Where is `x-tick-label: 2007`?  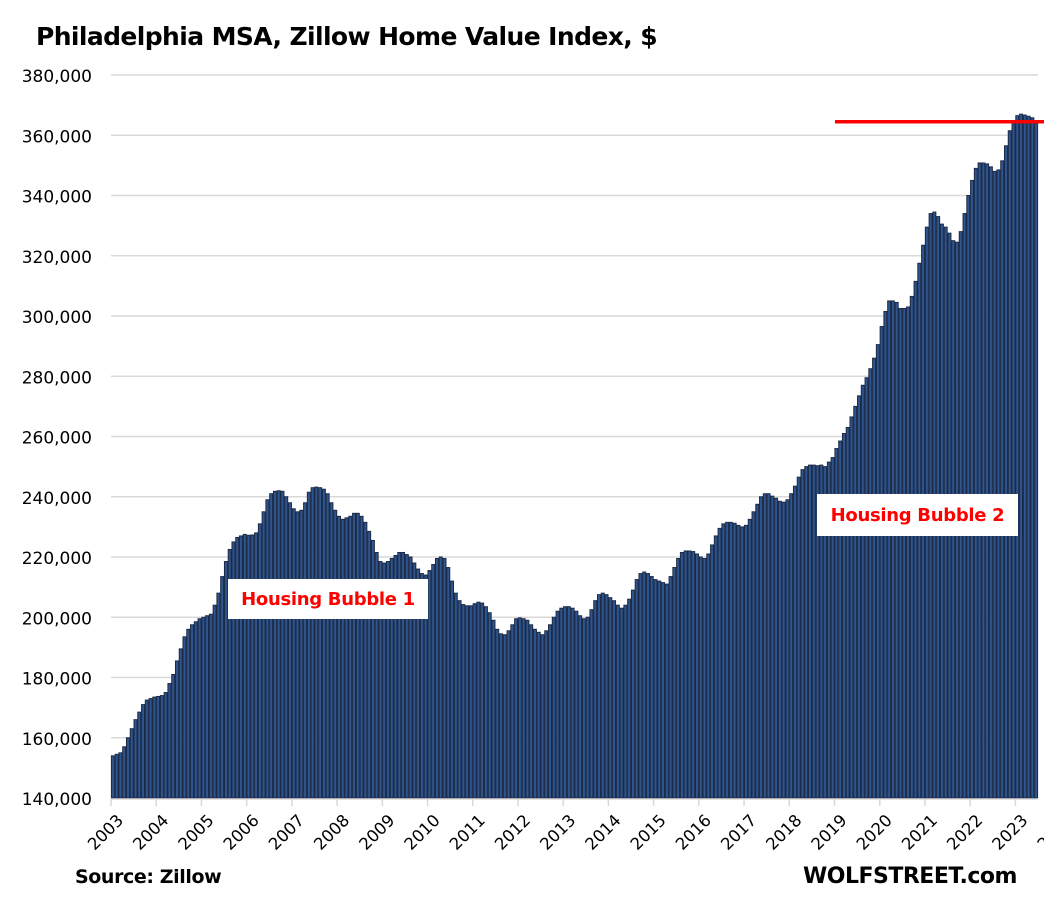 x-tick-label: 2007 is located at coordinates (286, 832).